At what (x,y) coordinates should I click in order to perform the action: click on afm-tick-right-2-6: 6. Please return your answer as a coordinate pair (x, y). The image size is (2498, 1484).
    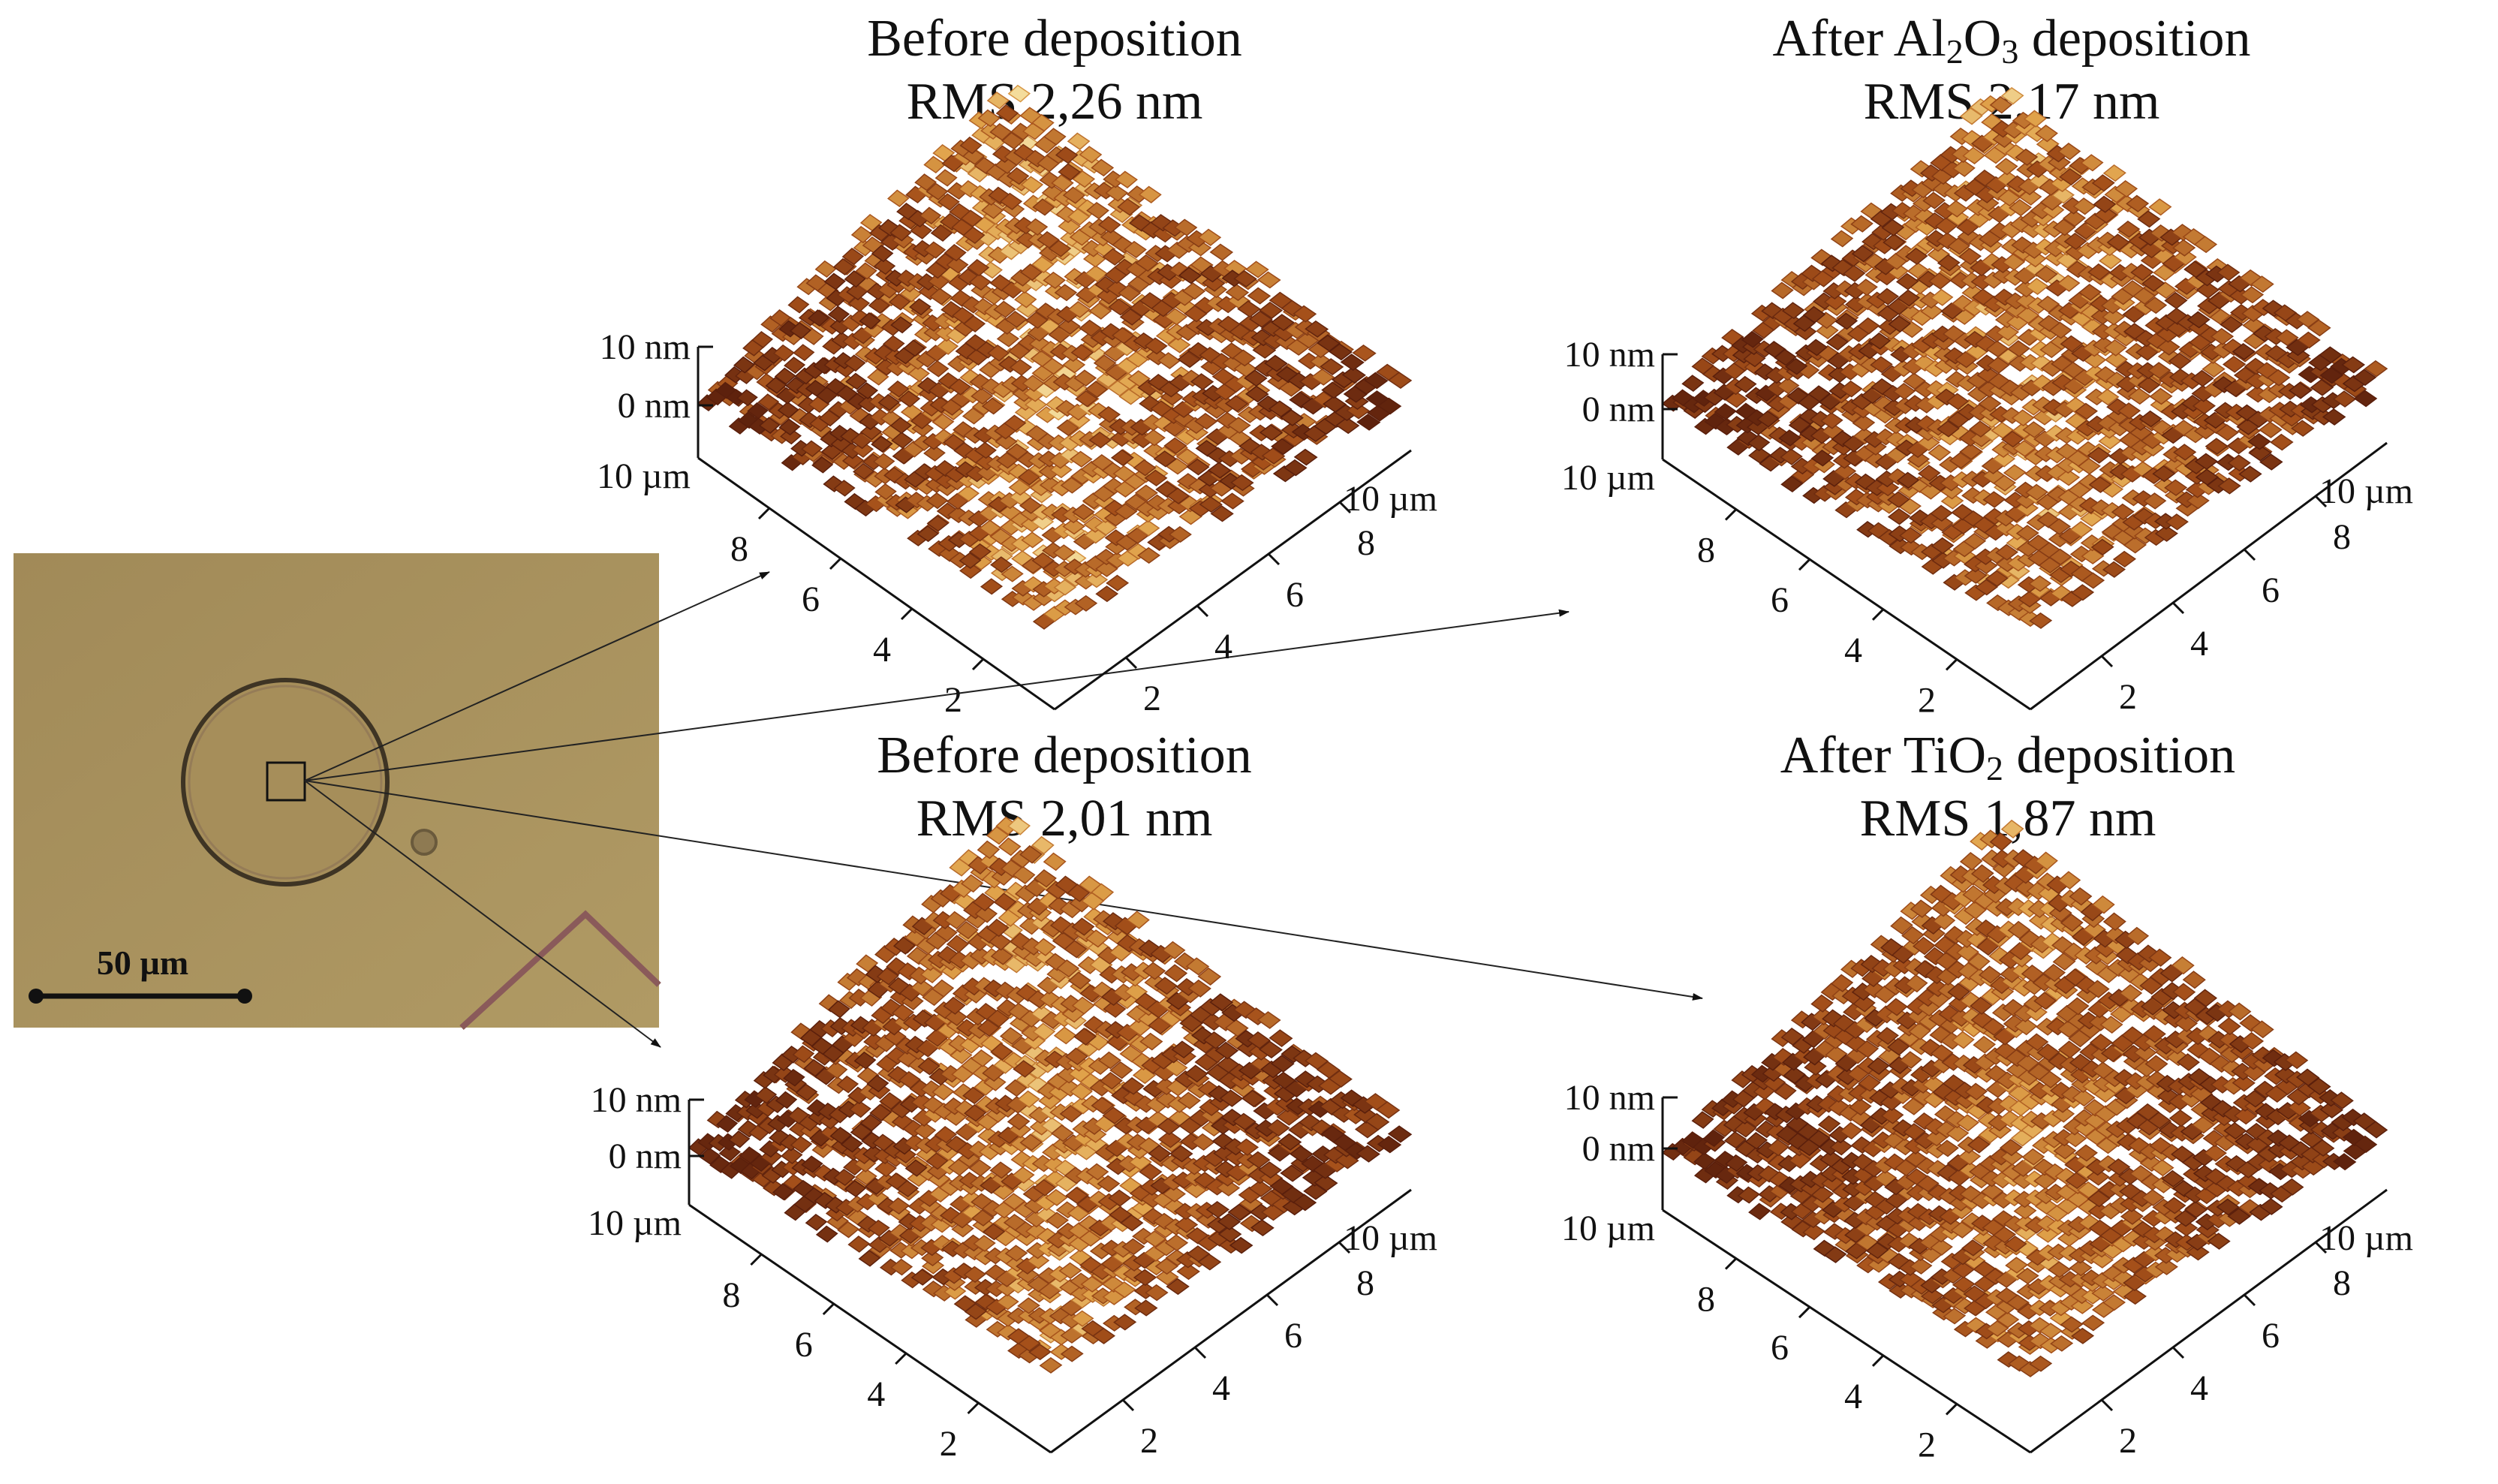
    Looking at the image, I should click on (2271, 590).